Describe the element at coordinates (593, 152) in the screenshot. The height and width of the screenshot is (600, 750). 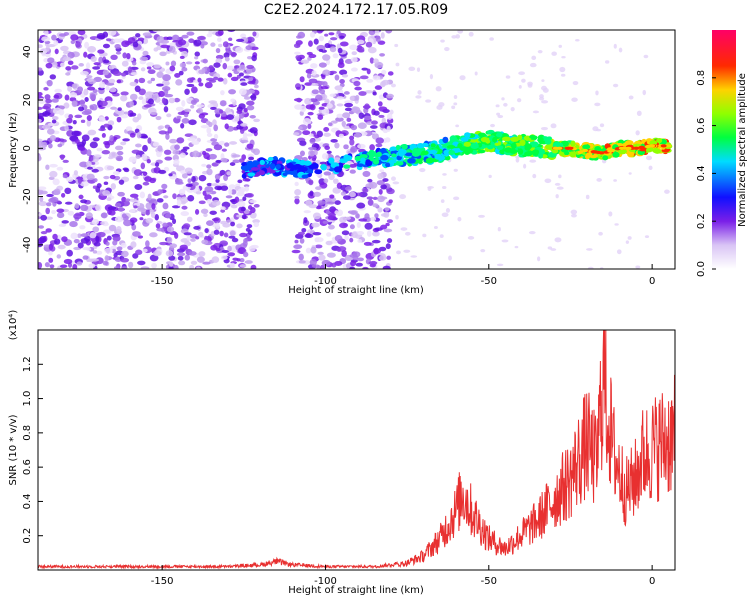
I see `trace-core-dot` at that location.